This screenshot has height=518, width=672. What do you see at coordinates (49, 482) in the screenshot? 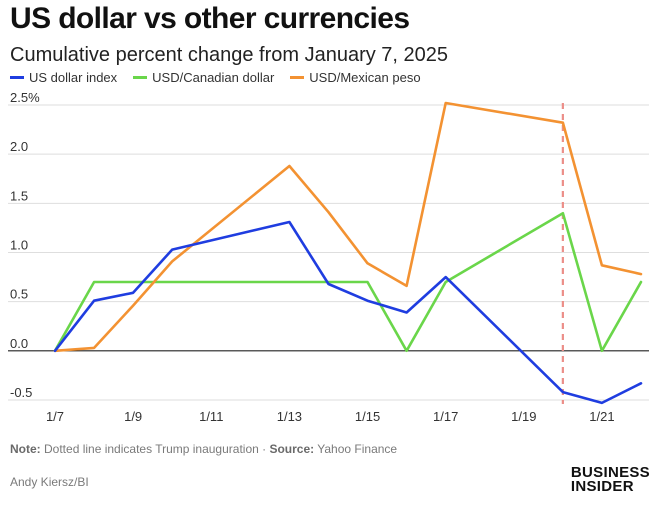
I see `author-credit: Andy Kiersz/BI` at bounding box center [49, 482].